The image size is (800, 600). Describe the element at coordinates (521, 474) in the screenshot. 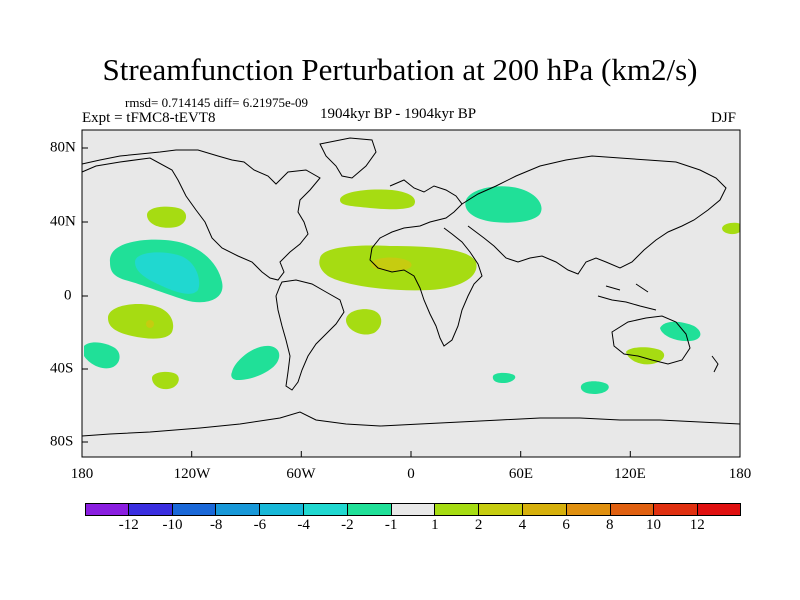

I see `lon-label-60e: 60E` at that location.